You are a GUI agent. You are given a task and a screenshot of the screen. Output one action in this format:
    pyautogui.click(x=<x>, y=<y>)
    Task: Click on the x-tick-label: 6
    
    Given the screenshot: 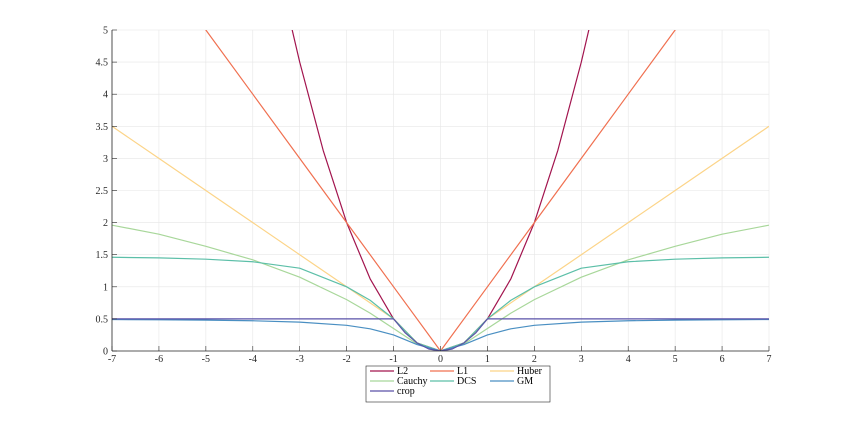 What is the action you would take?
    pyautogui.click(x=722, y=359)
    